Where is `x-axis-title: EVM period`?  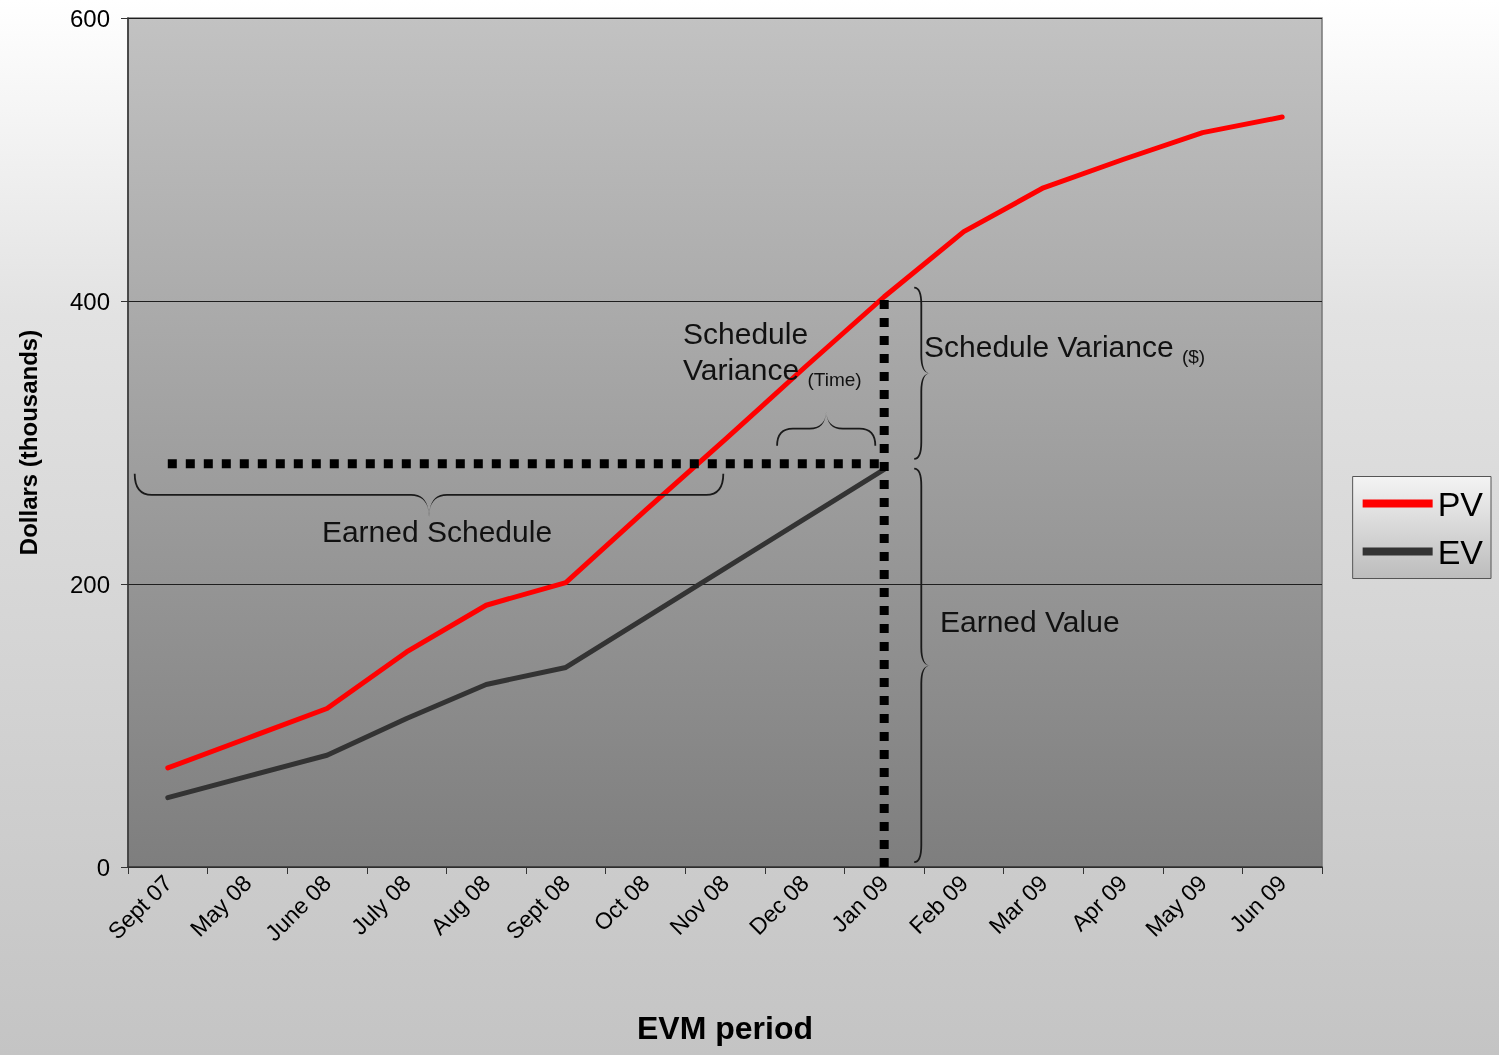
x-axis-title: EVM period is located at coordinates (725, 1028).